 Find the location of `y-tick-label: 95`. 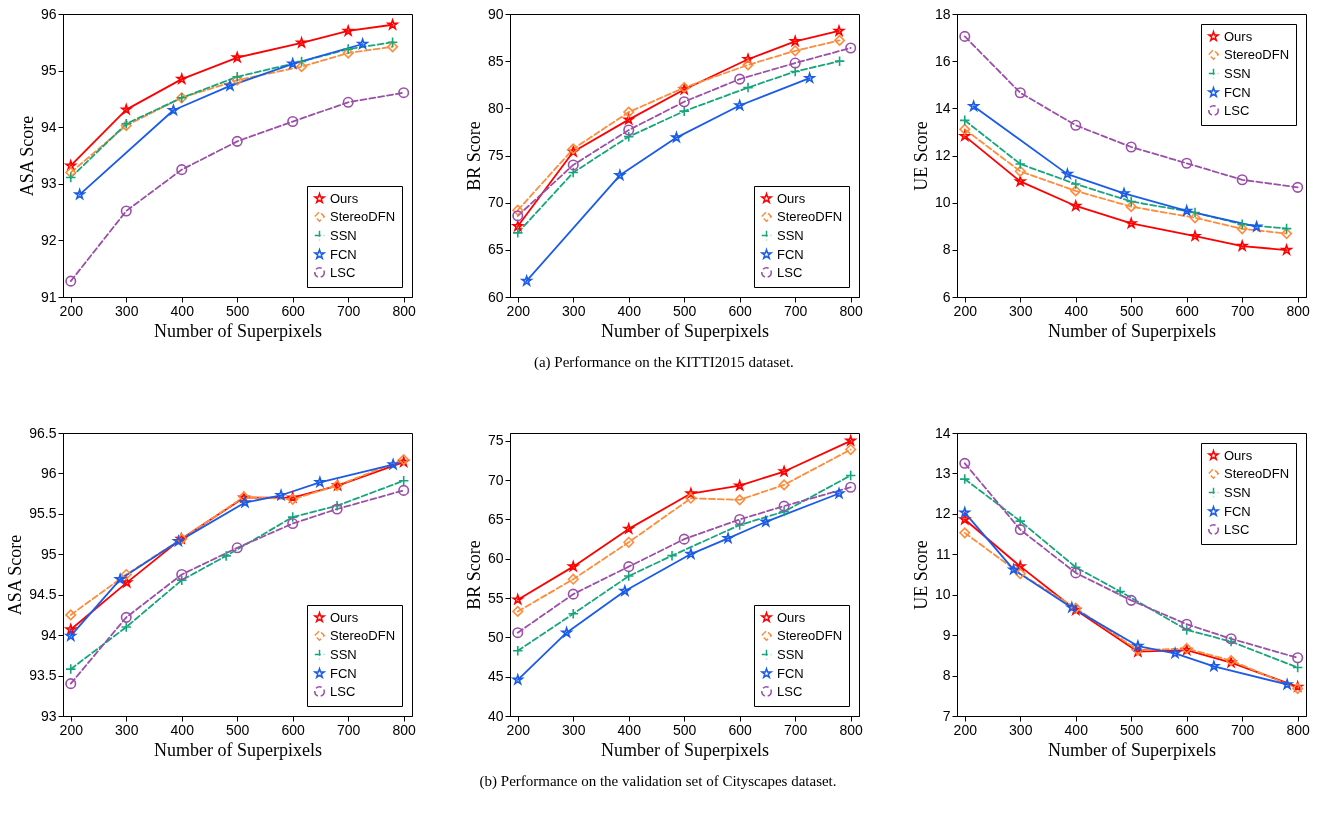

y-tick-label: 95 is located at coordinates (48, 70).